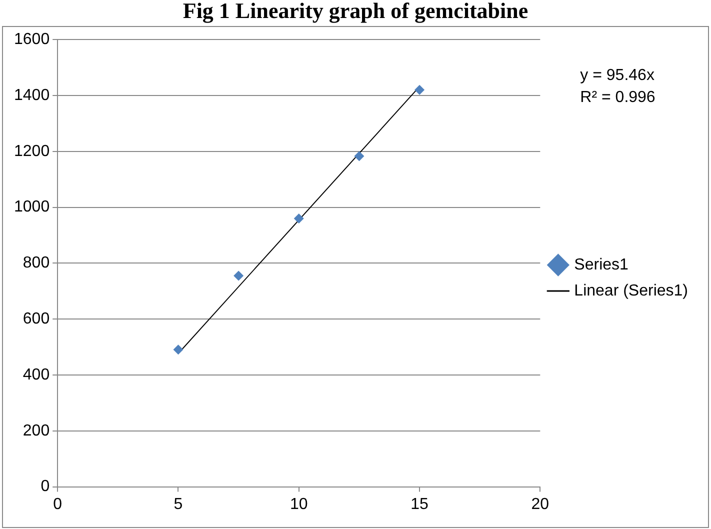 Image resolution: width=711 pixels, height=529 pixels. Describe the element at coordinates (32, 151) in the screenshot. I see `y-tick-label: 1200` at that location.